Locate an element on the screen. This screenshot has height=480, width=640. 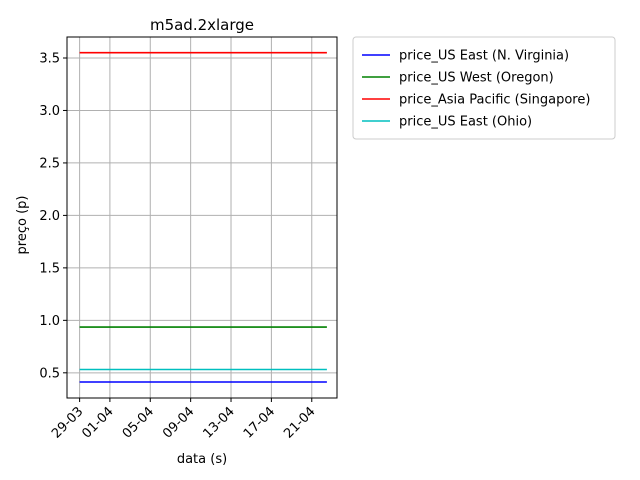
x-tick-label: 01-04 is located at coordinates (97, 422).